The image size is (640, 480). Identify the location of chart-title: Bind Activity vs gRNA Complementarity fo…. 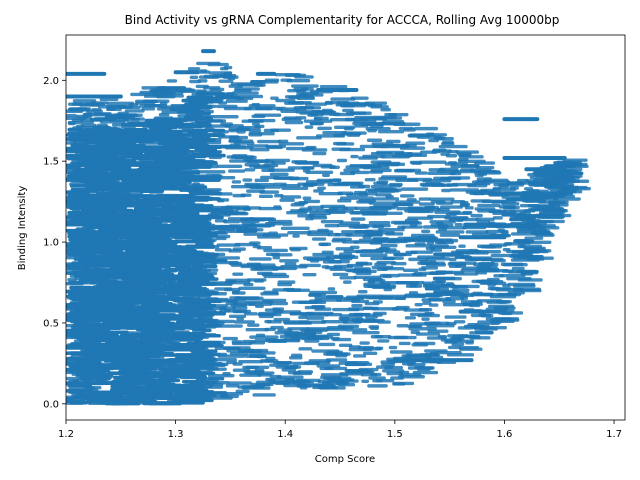
(342, 20).